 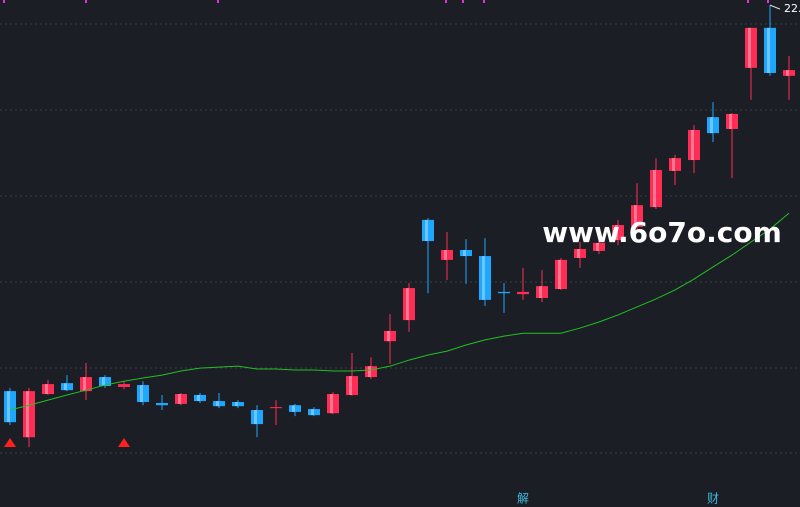 I want to click on top-markers, so click(x=386, y=1).